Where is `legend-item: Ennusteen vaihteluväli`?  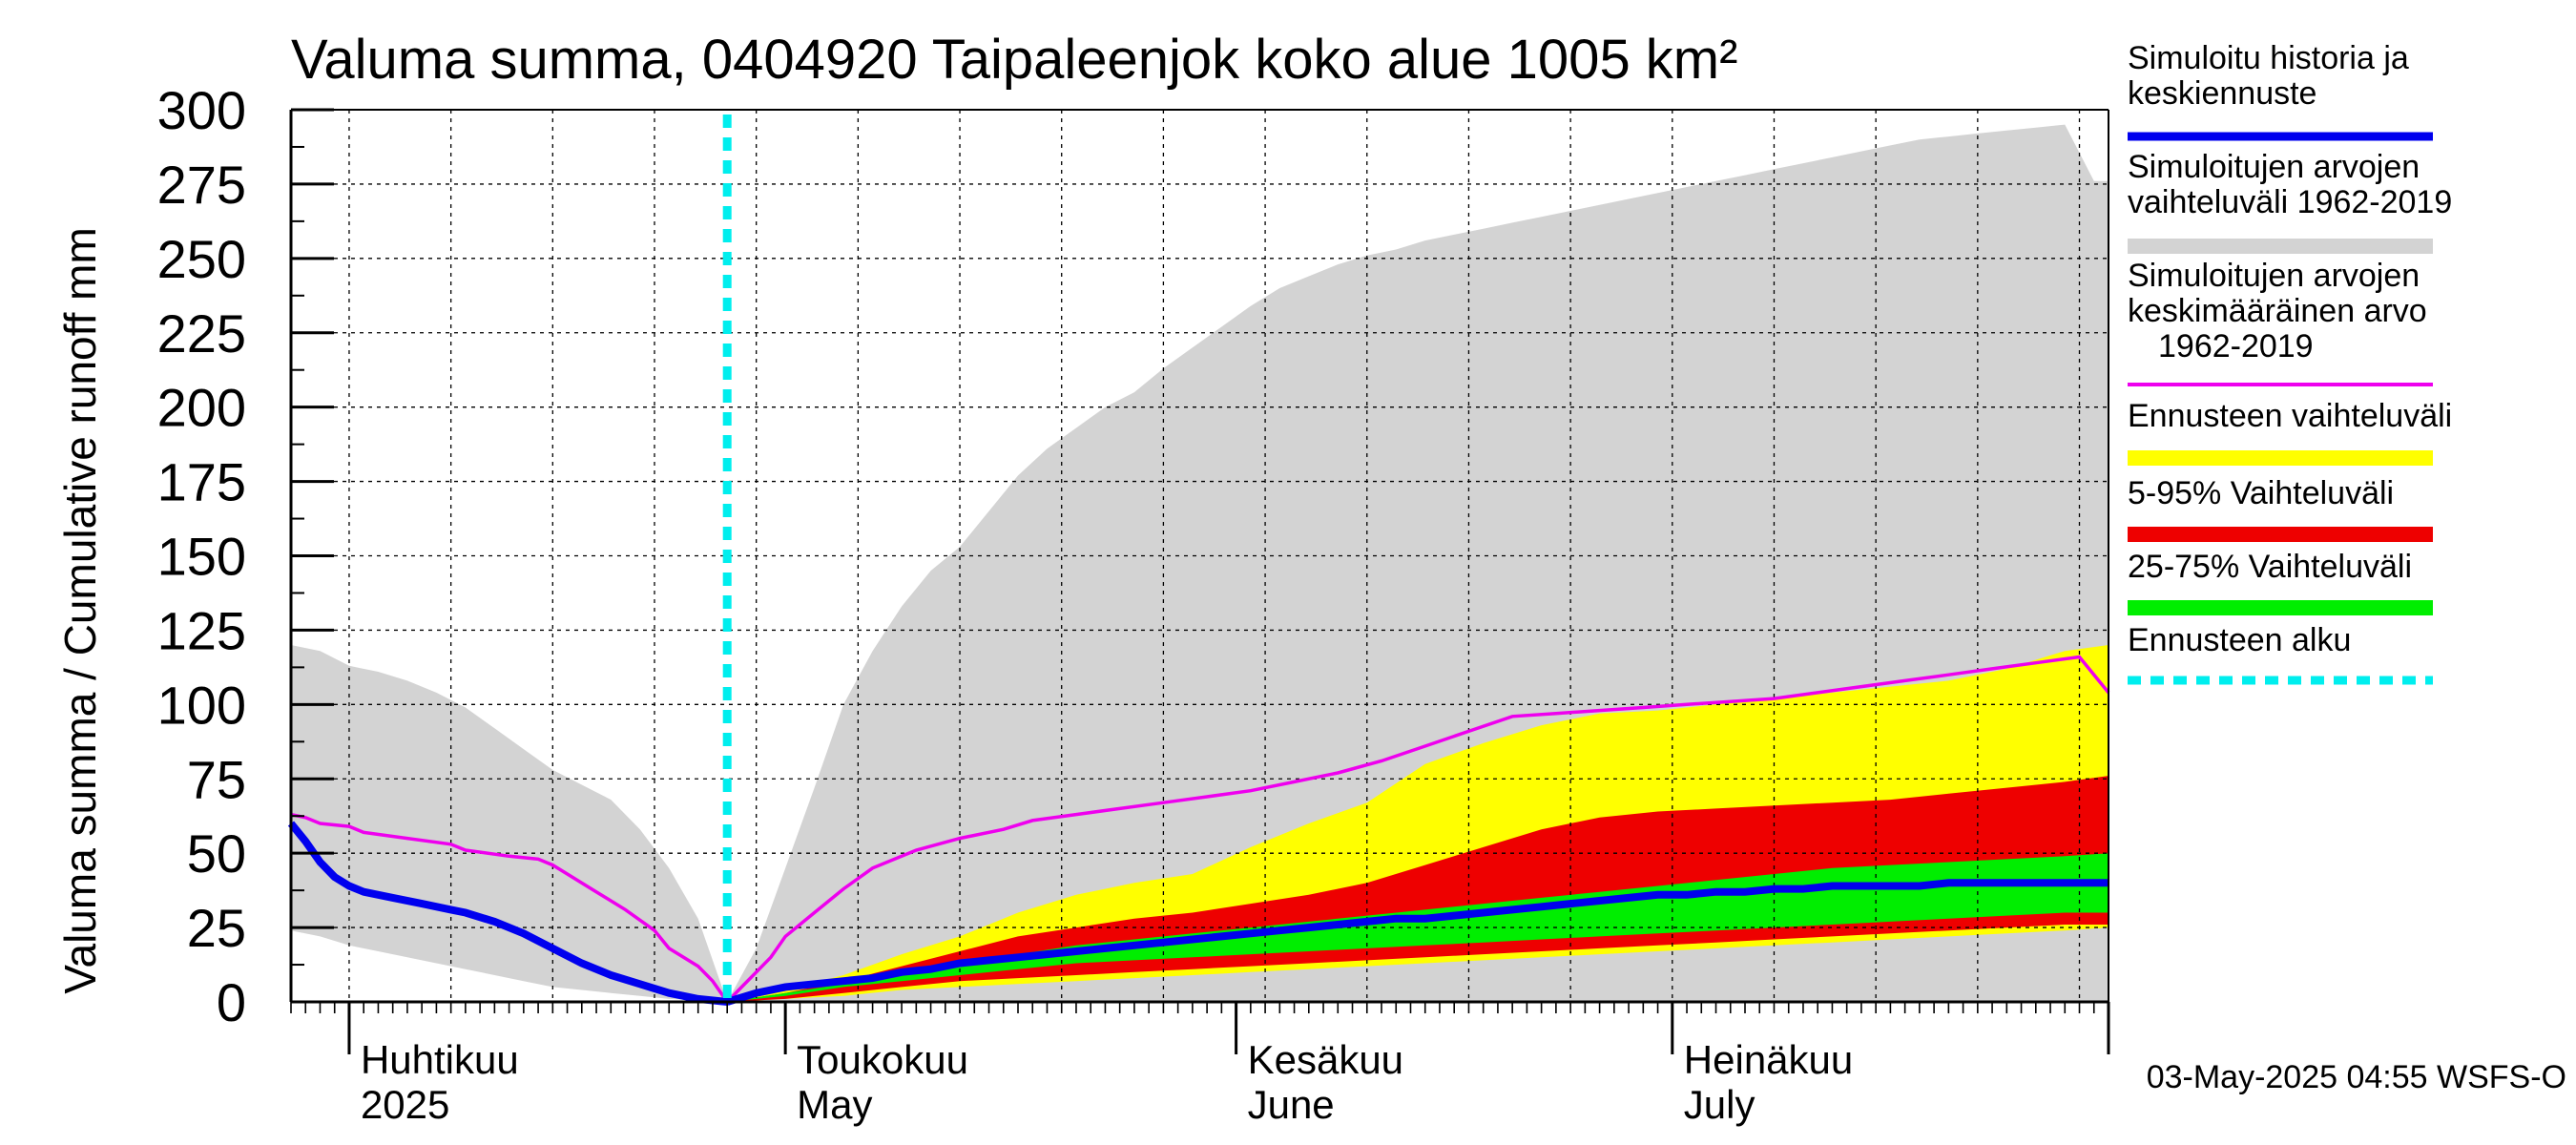
legend-item: Ennusteen vaihteluväli is located at coordinates (2290, 432).